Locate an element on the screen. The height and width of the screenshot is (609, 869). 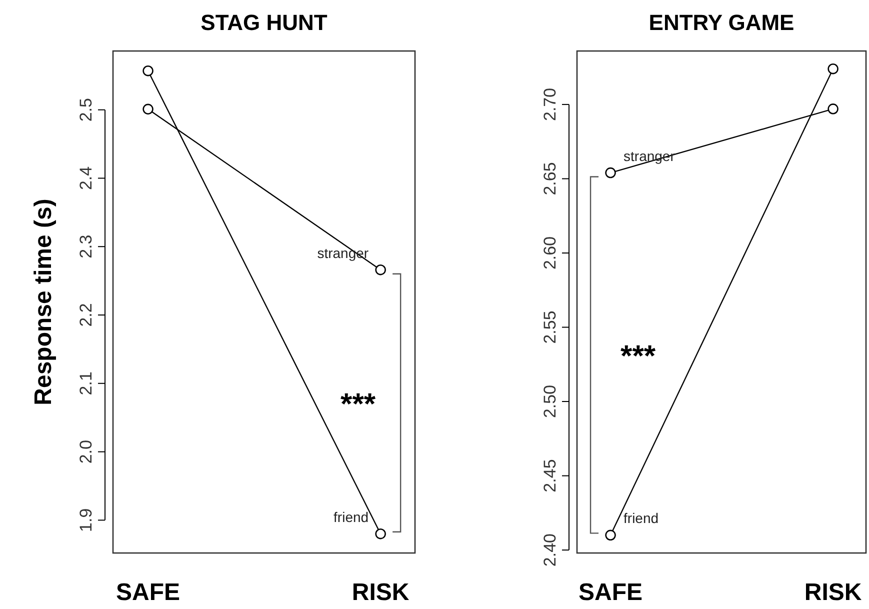
chart-title: STAG HUNT is located at coordinates (264, 22).